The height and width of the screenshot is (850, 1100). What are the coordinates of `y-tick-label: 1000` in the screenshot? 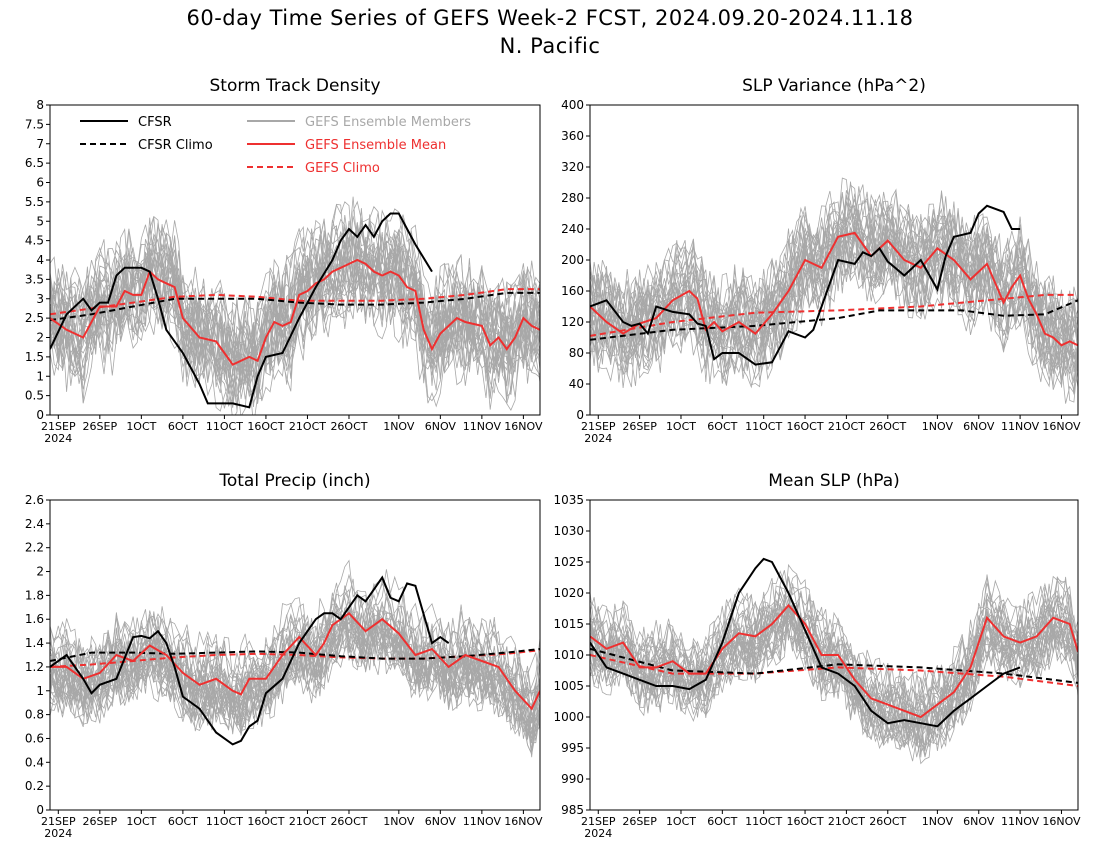 It's located at (568, 717).